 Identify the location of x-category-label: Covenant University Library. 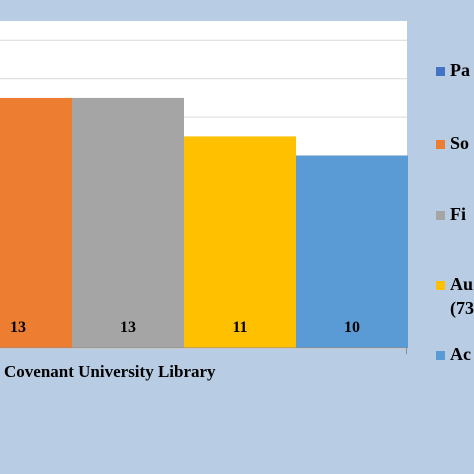
(110, 371).